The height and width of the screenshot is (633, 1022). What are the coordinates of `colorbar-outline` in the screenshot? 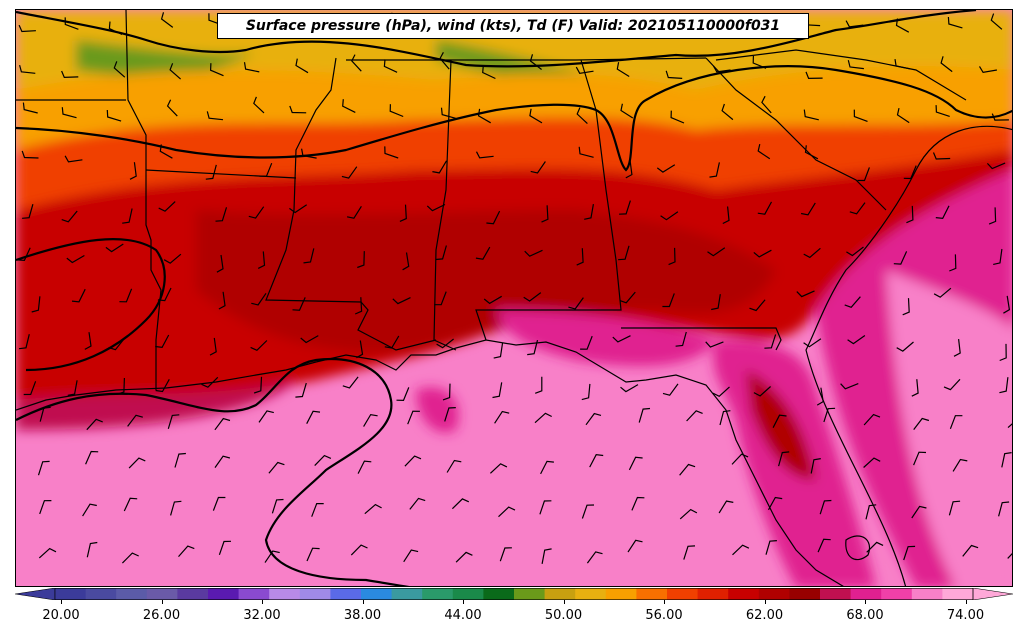 It's located at (514, 594).